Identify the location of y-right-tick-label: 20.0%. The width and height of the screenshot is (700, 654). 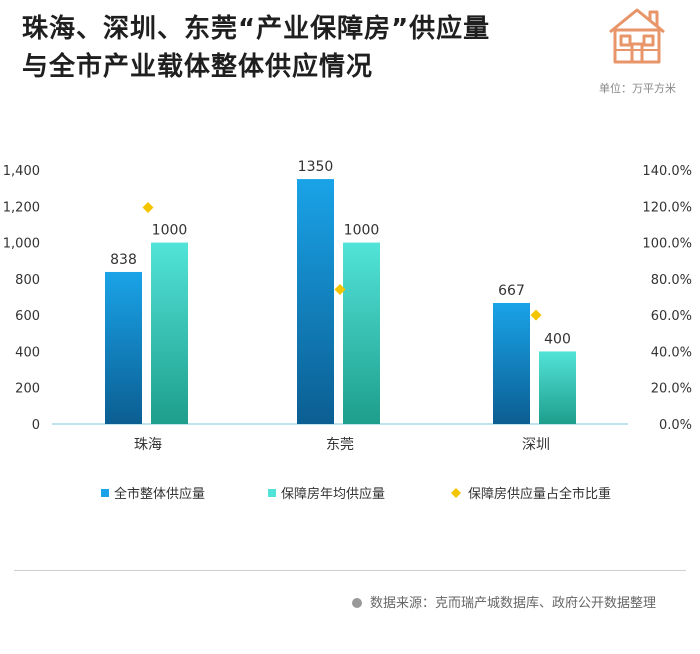
(671, 389).